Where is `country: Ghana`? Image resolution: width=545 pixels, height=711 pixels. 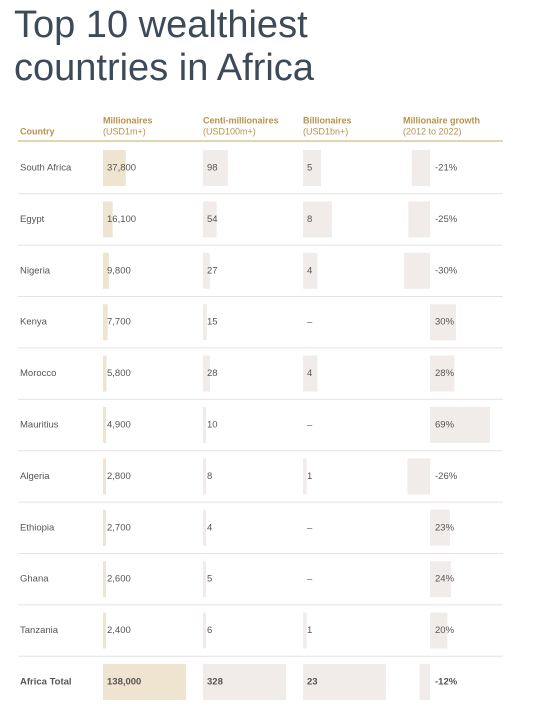
country: Ghana is located at coordinates (34, 579).